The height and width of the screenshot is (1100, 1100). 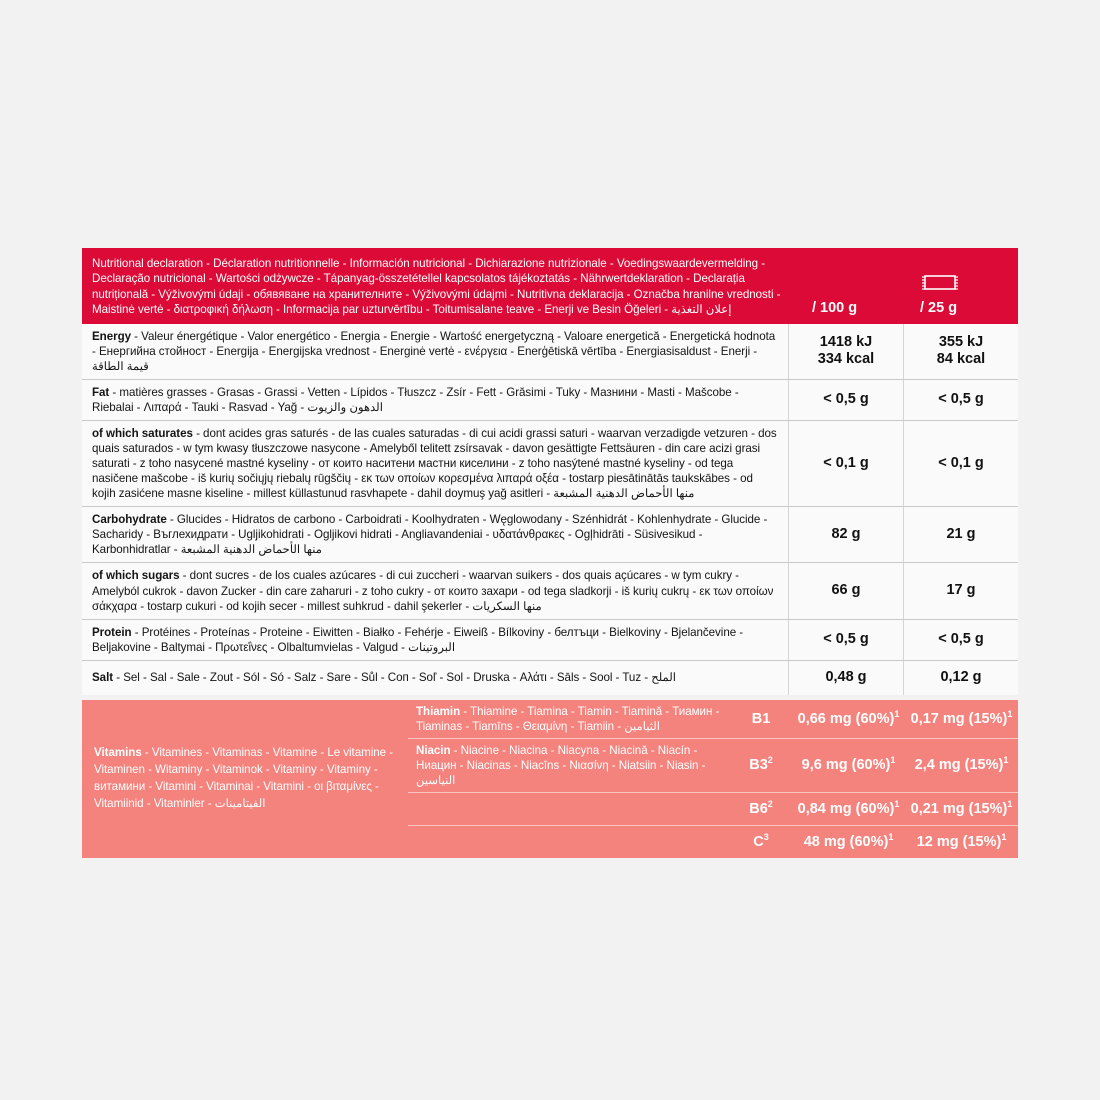 What do you see at coordinates (903, 535) in the screenshot?
I see `nutrient-values: 82 g 21 g` at bounding box center [903, 535].